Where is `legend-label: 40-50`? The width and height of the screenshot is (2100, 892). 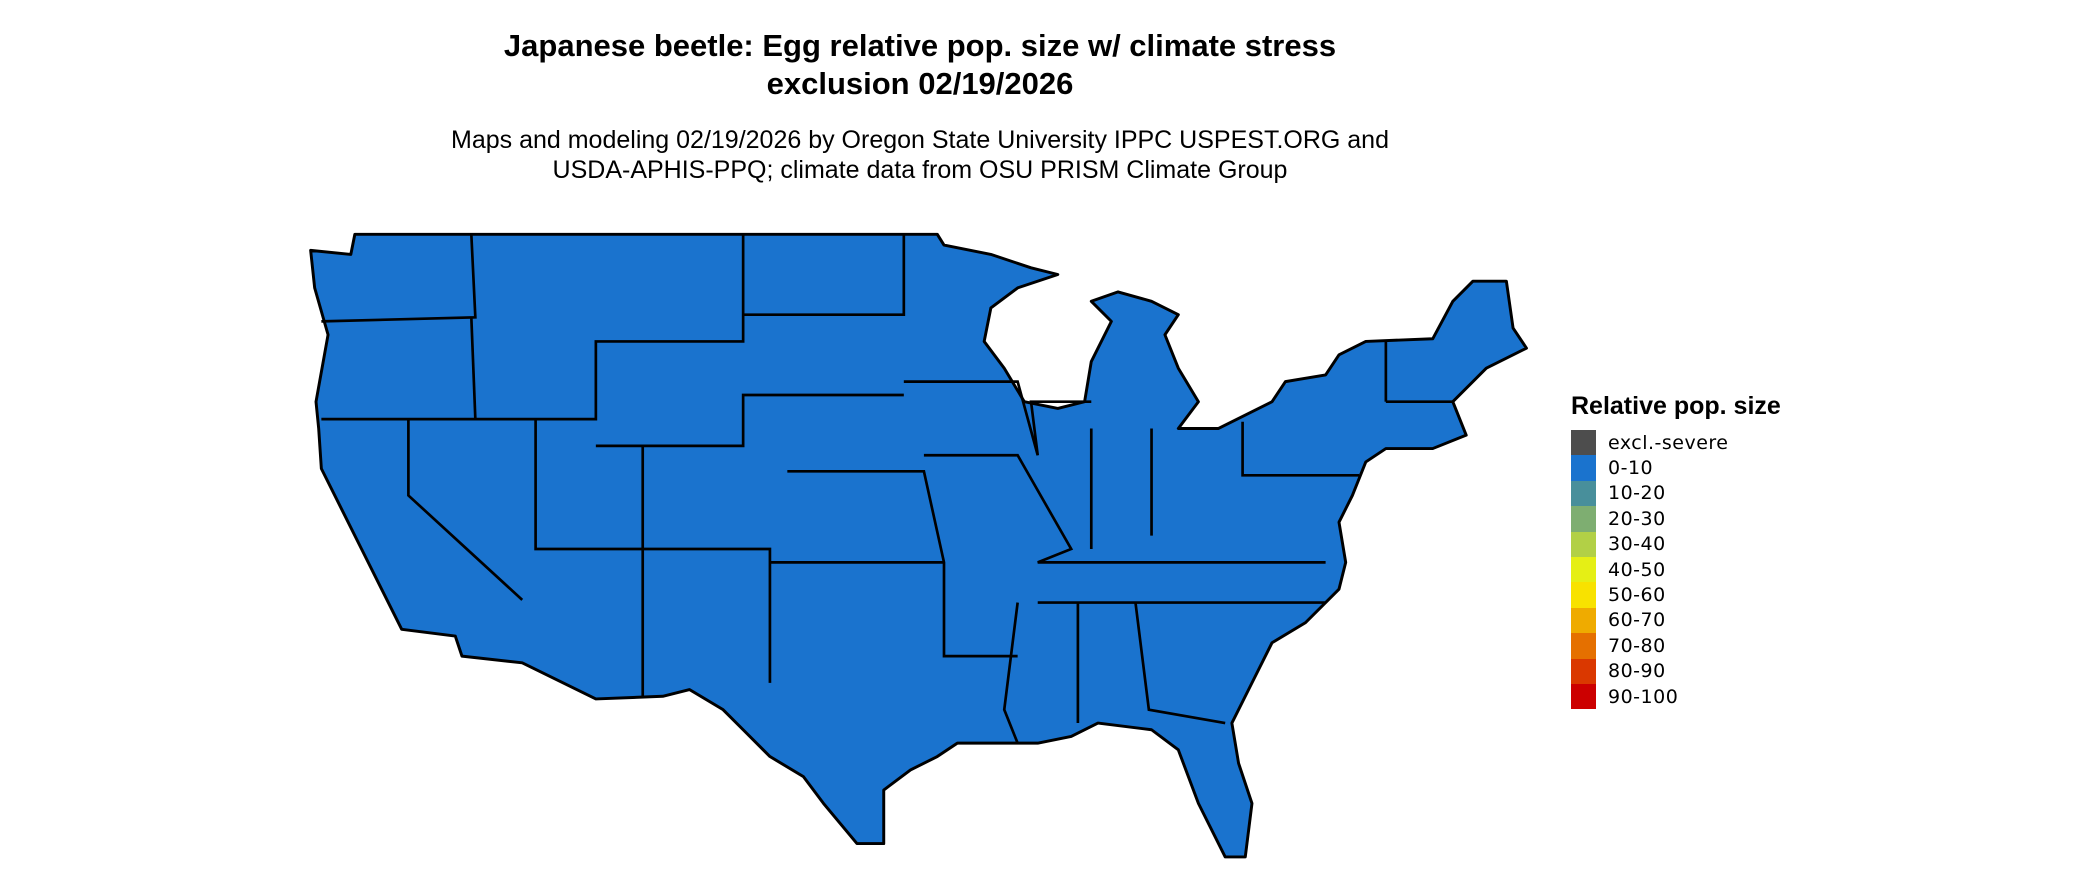 legend-label: 40-50 is located at coordinates (1637, 569).